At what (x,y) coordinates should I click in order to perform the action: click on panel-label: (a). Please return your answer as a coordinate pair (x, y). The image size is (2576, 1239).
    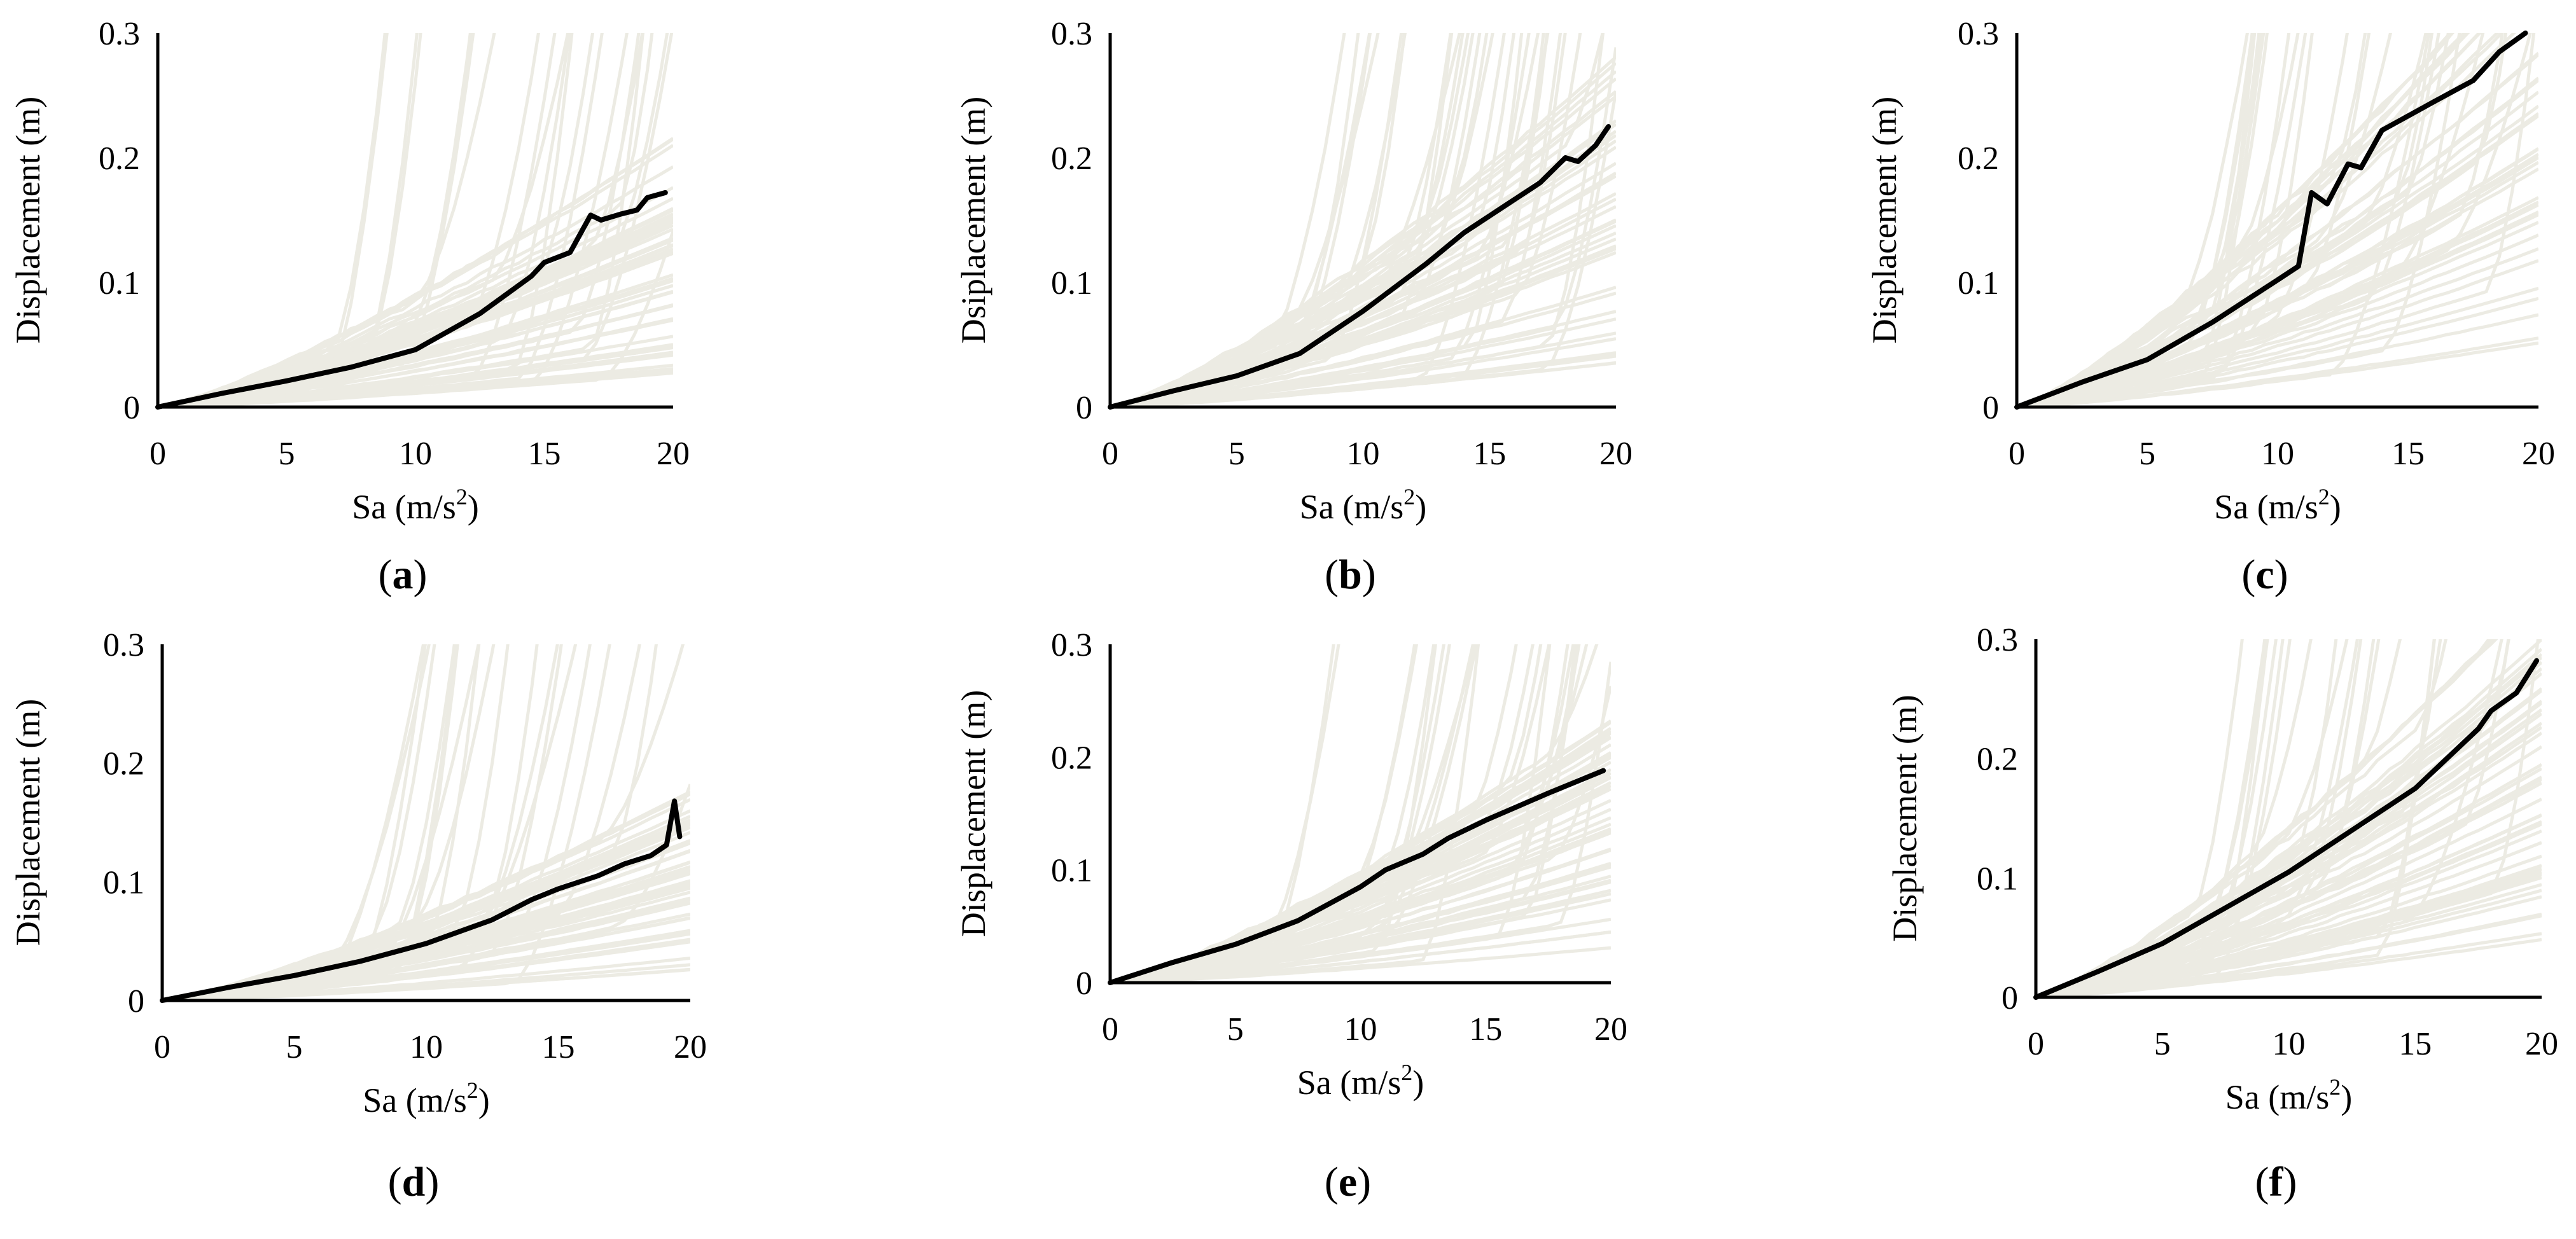
    Looking at the image, I should click on (403, 574).